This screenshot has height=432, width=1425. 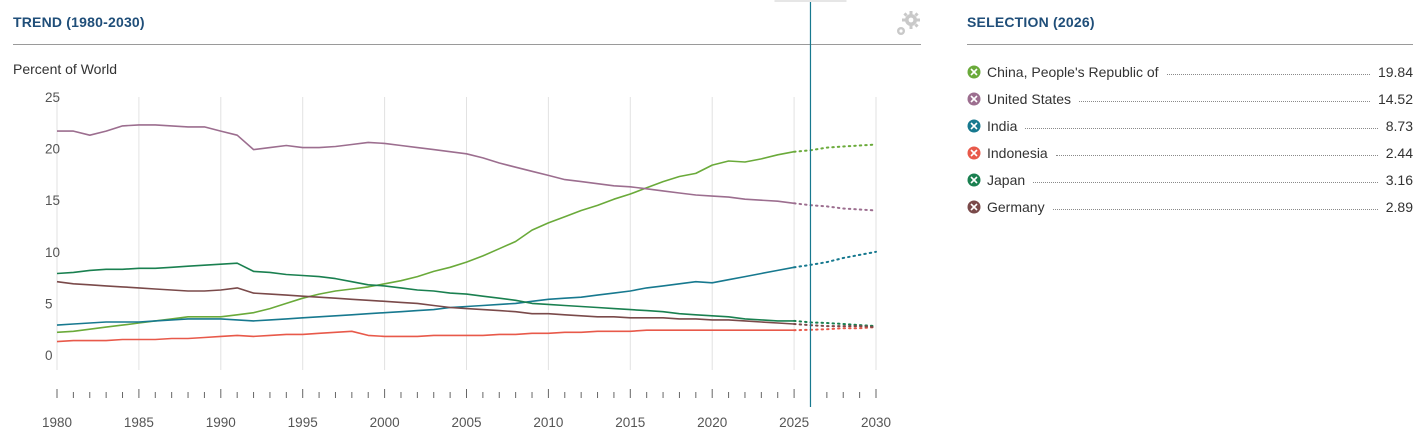 I want to click on legend-series-value: 2.89, so click(x=1399, y=206).